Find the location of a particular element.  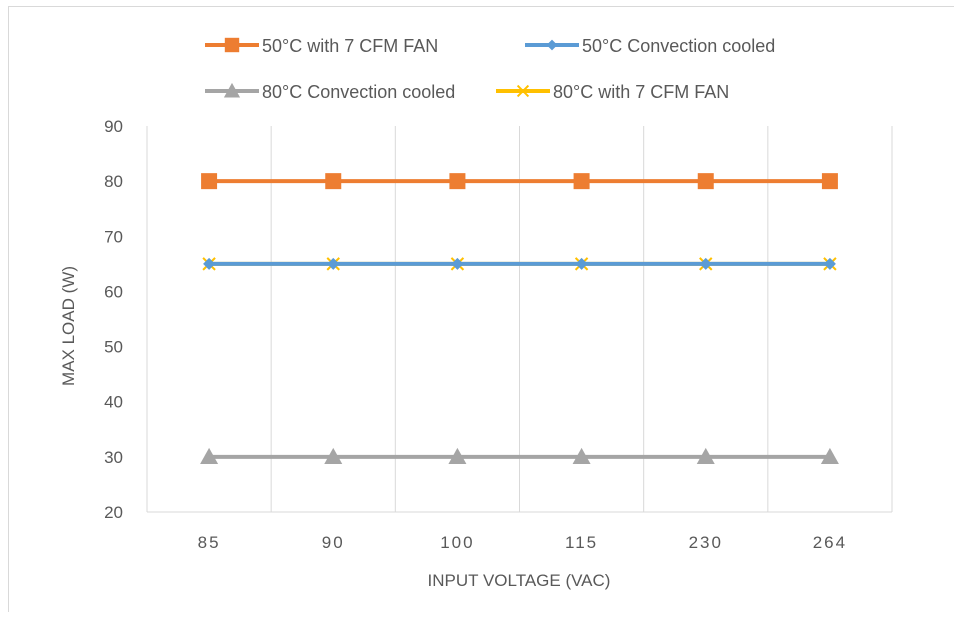

x-tick-label: 115 is located at coordinates (581, 542).